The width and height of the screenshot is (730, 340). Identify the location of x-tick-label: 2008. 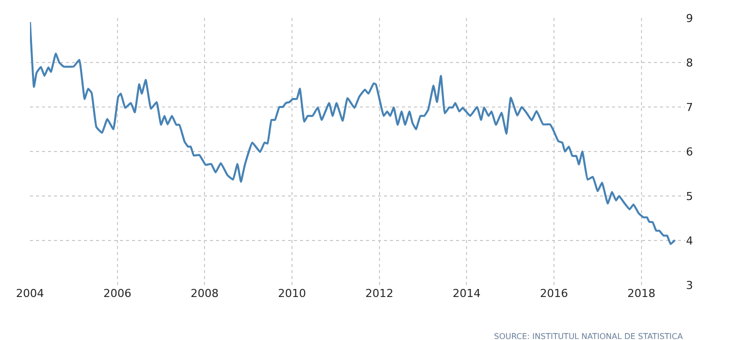
(204, 293).